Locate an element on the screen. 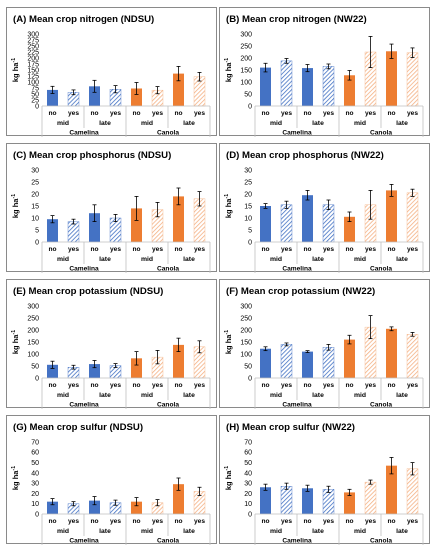 The width and height of the screenshot is (435, 550). y-tick-label: 20 is located at coordinates (248, 194).